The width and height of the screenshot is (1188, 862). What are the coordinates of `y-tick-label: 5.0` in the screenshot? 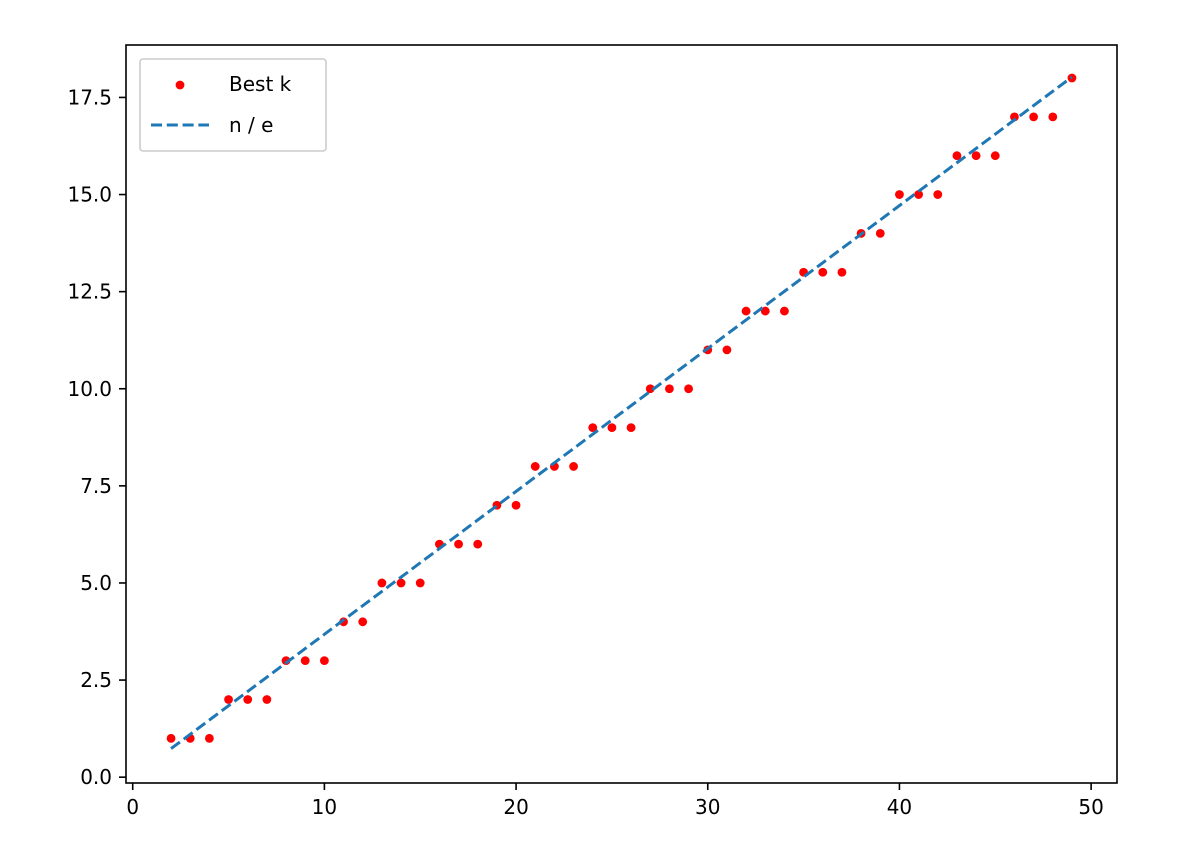 It's located at (96, 583).